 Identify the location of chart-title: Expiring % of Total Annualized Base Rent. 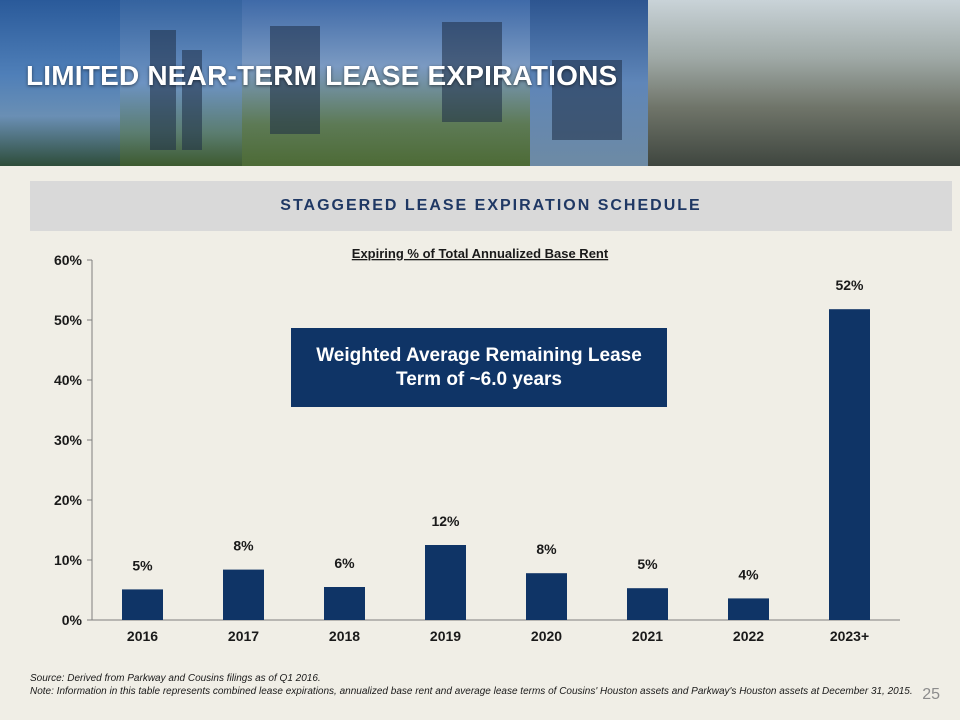
(480, 253).